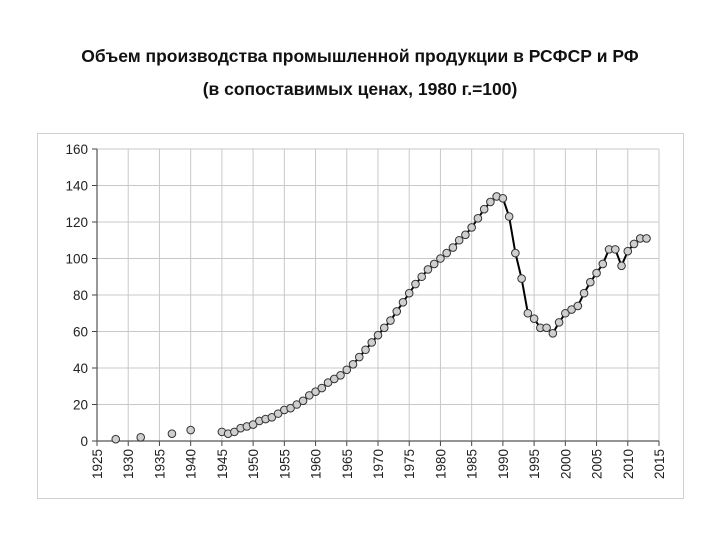 The image size is (720, 540). Describe the element at coordinates (80, 368) in the screenshot. I see `y-tick-label: 40` at that location.